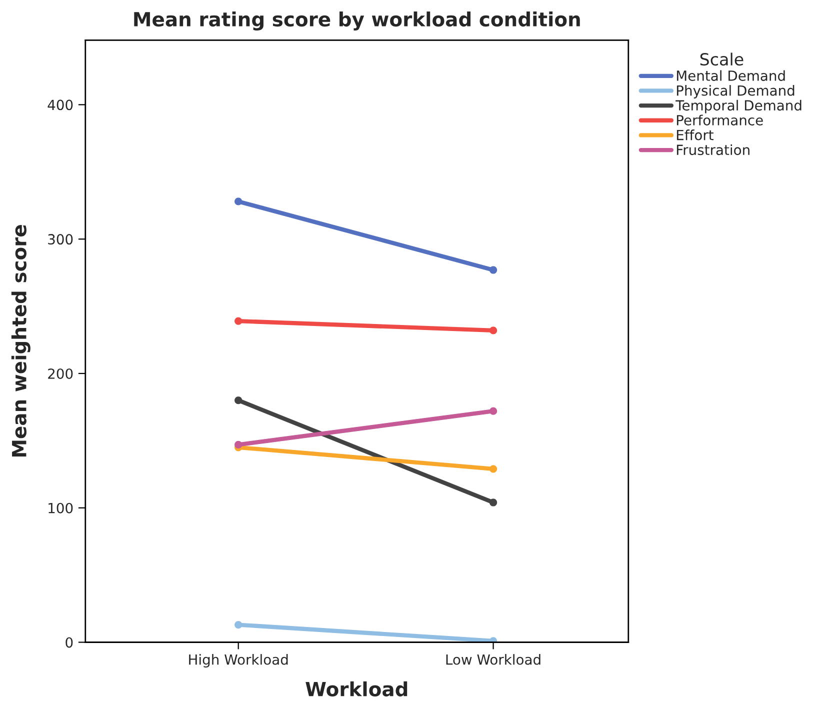  Describe the element at coordinates (357, 688) in the screenshot. I see `x-axis-title: Workload` at that location.